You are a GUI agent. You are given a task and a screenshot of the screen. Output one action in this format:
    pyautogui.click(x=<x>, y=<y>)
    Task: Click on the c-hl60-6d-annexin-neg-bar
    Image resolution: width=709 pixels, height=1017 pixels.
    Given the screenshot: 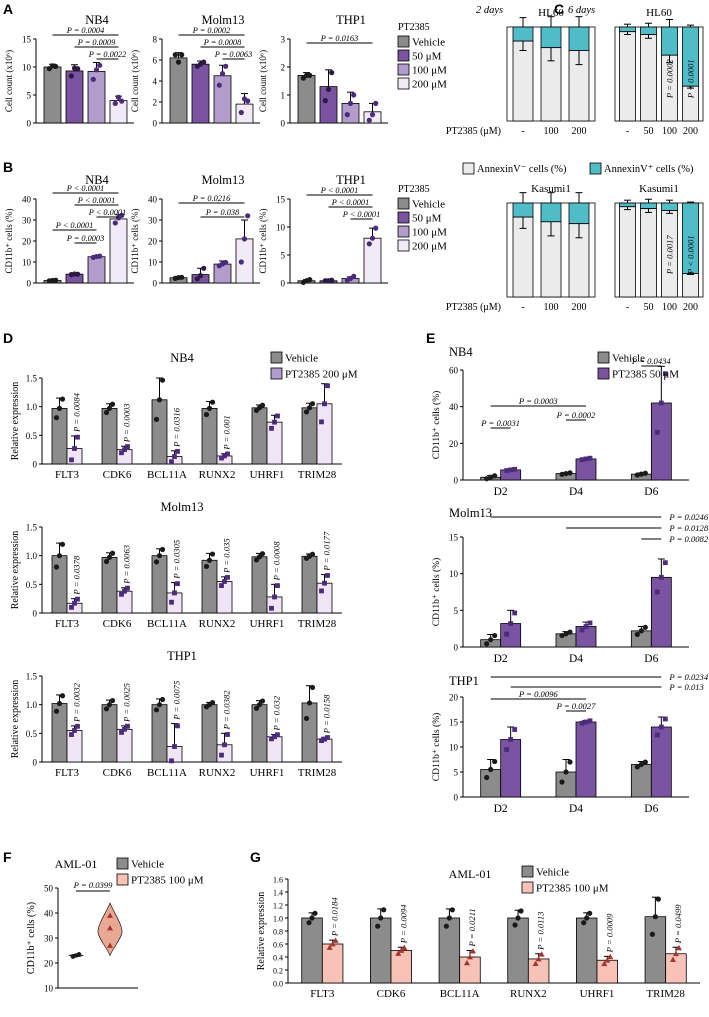 What is the action you would take?
    pyautogui.click(x=648, y=78)
    